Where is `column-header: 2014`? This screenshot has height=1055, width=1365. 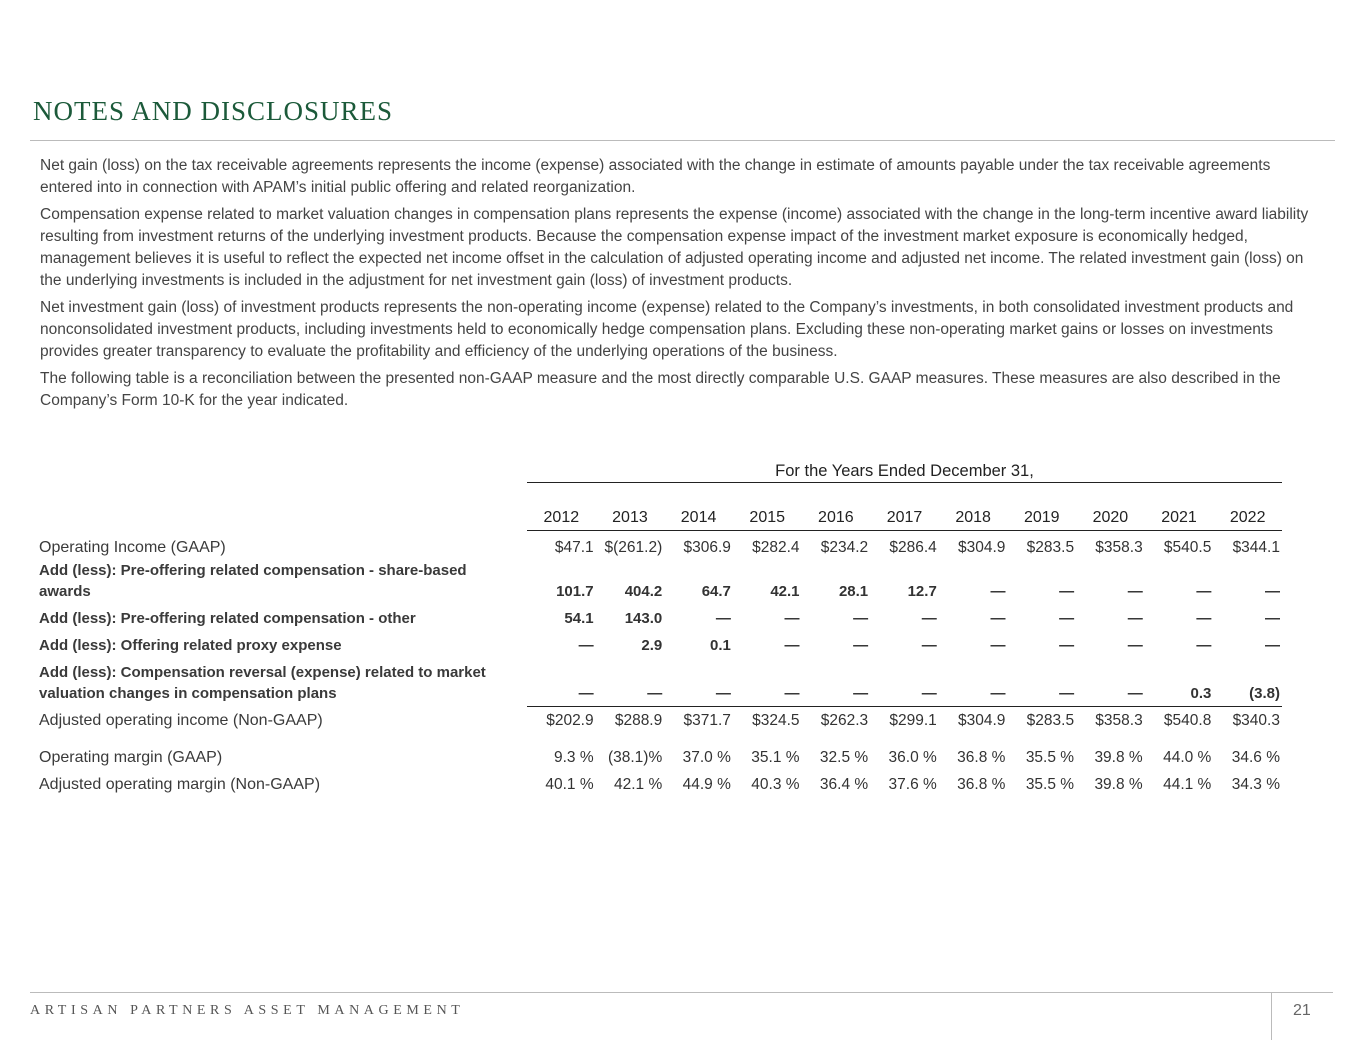
column-header: 2014 is located at coordinates (698, 517).